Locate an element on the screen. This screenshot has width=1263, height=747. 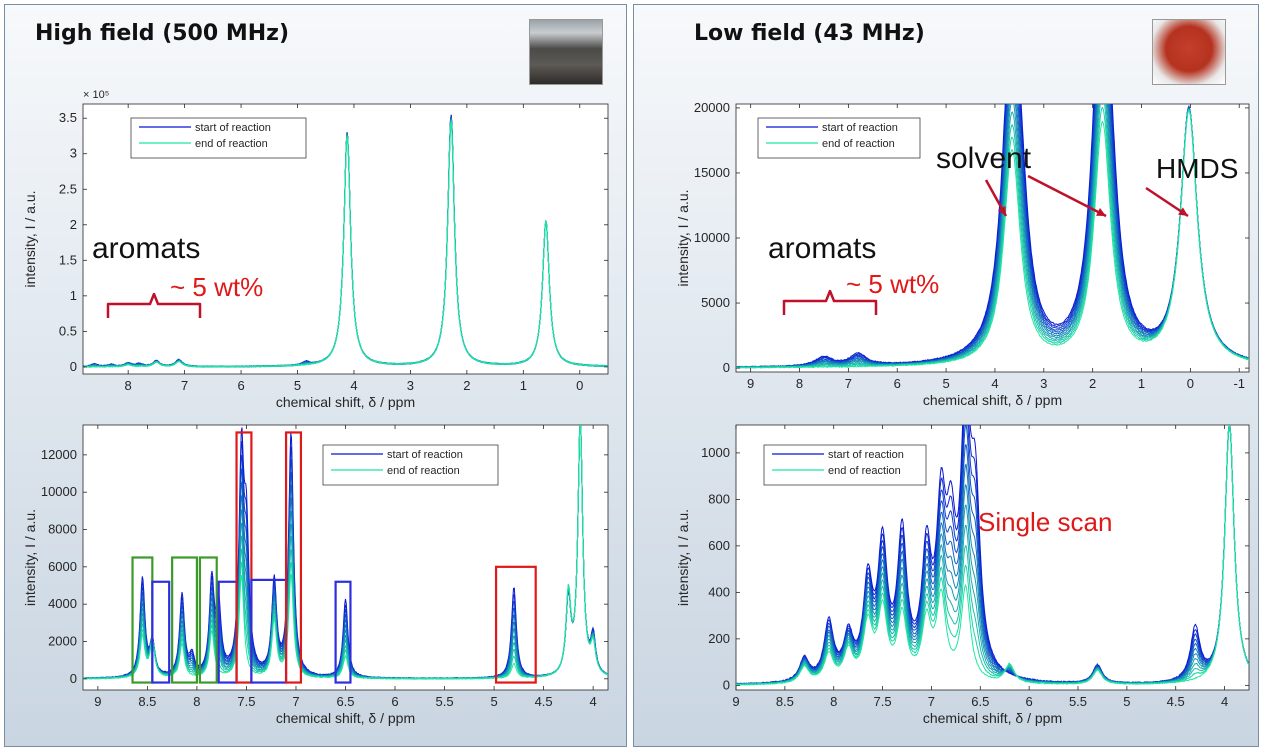
low-field-title: Low field (43 MHz) is located at coordinates (809, 33).